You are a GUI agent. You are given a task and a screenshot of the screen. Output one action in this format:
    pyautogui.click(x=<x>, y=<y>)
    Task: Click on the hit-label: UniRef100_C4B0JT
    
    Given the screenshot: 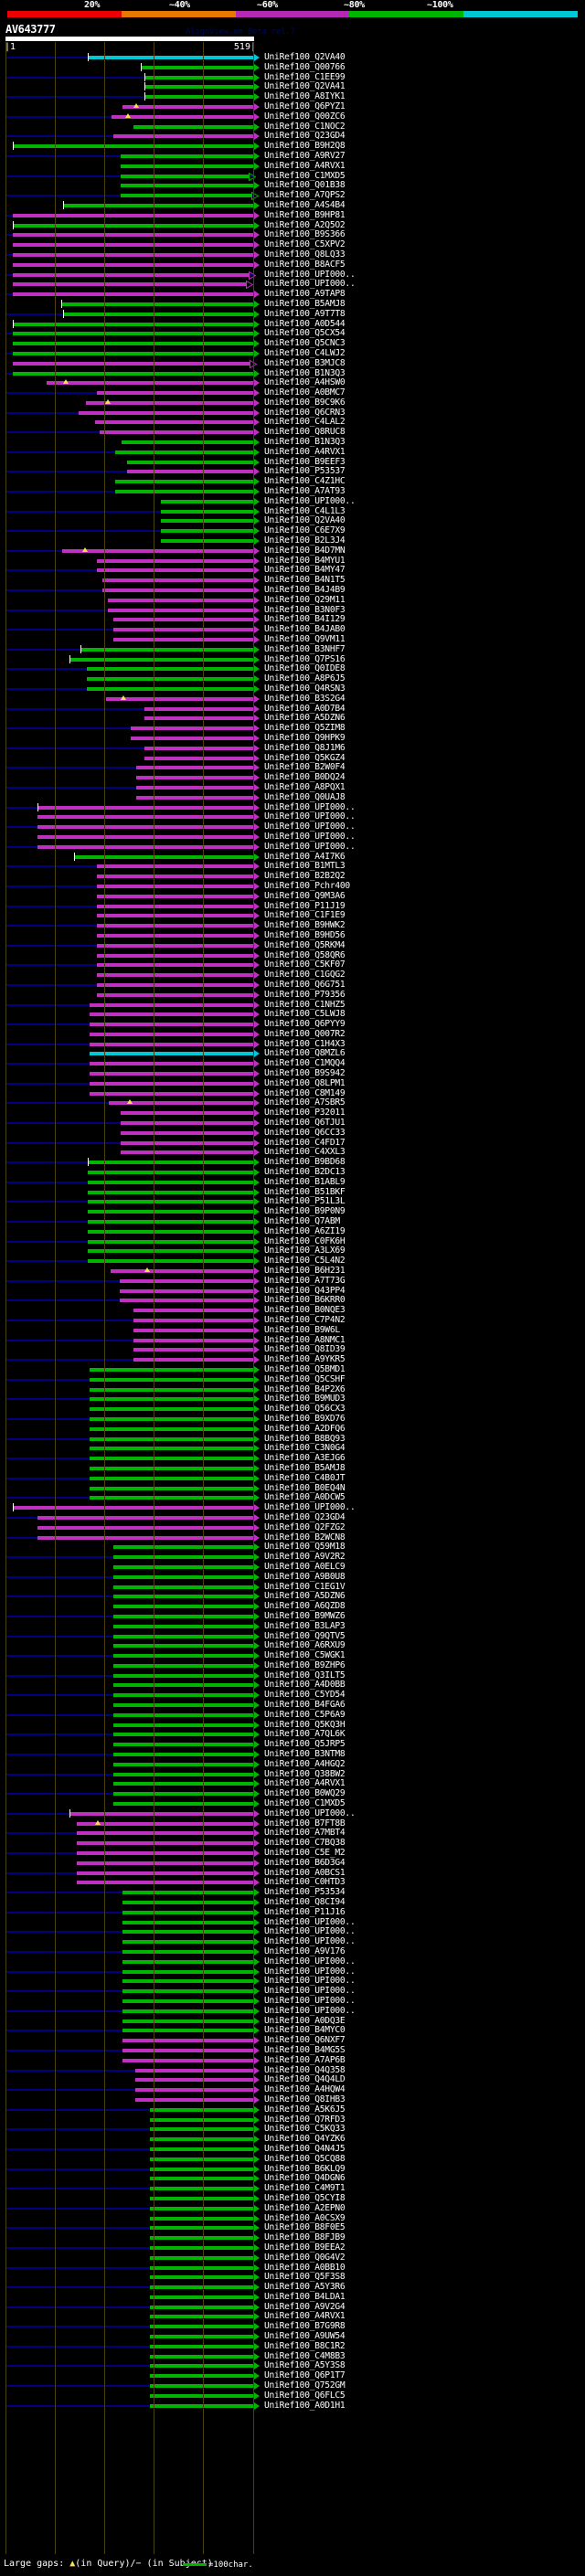 What is the action you would take?
    pyautogui.click(x=305, y=1477)
    